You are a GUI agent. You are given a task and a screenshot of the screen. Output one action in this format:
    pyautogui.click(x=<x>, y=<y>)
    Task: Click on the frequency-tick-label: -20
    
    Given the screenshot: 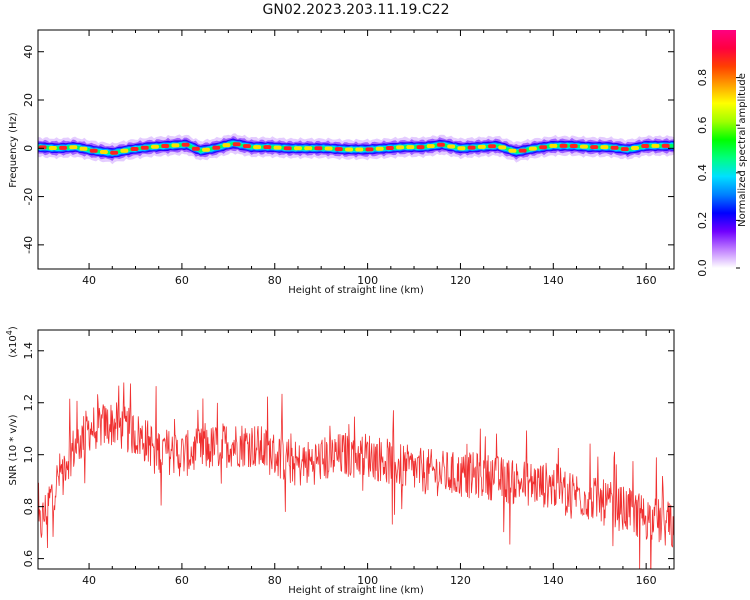 What is the action you would take?
    pyautogui.click(x=28, y=197)
    